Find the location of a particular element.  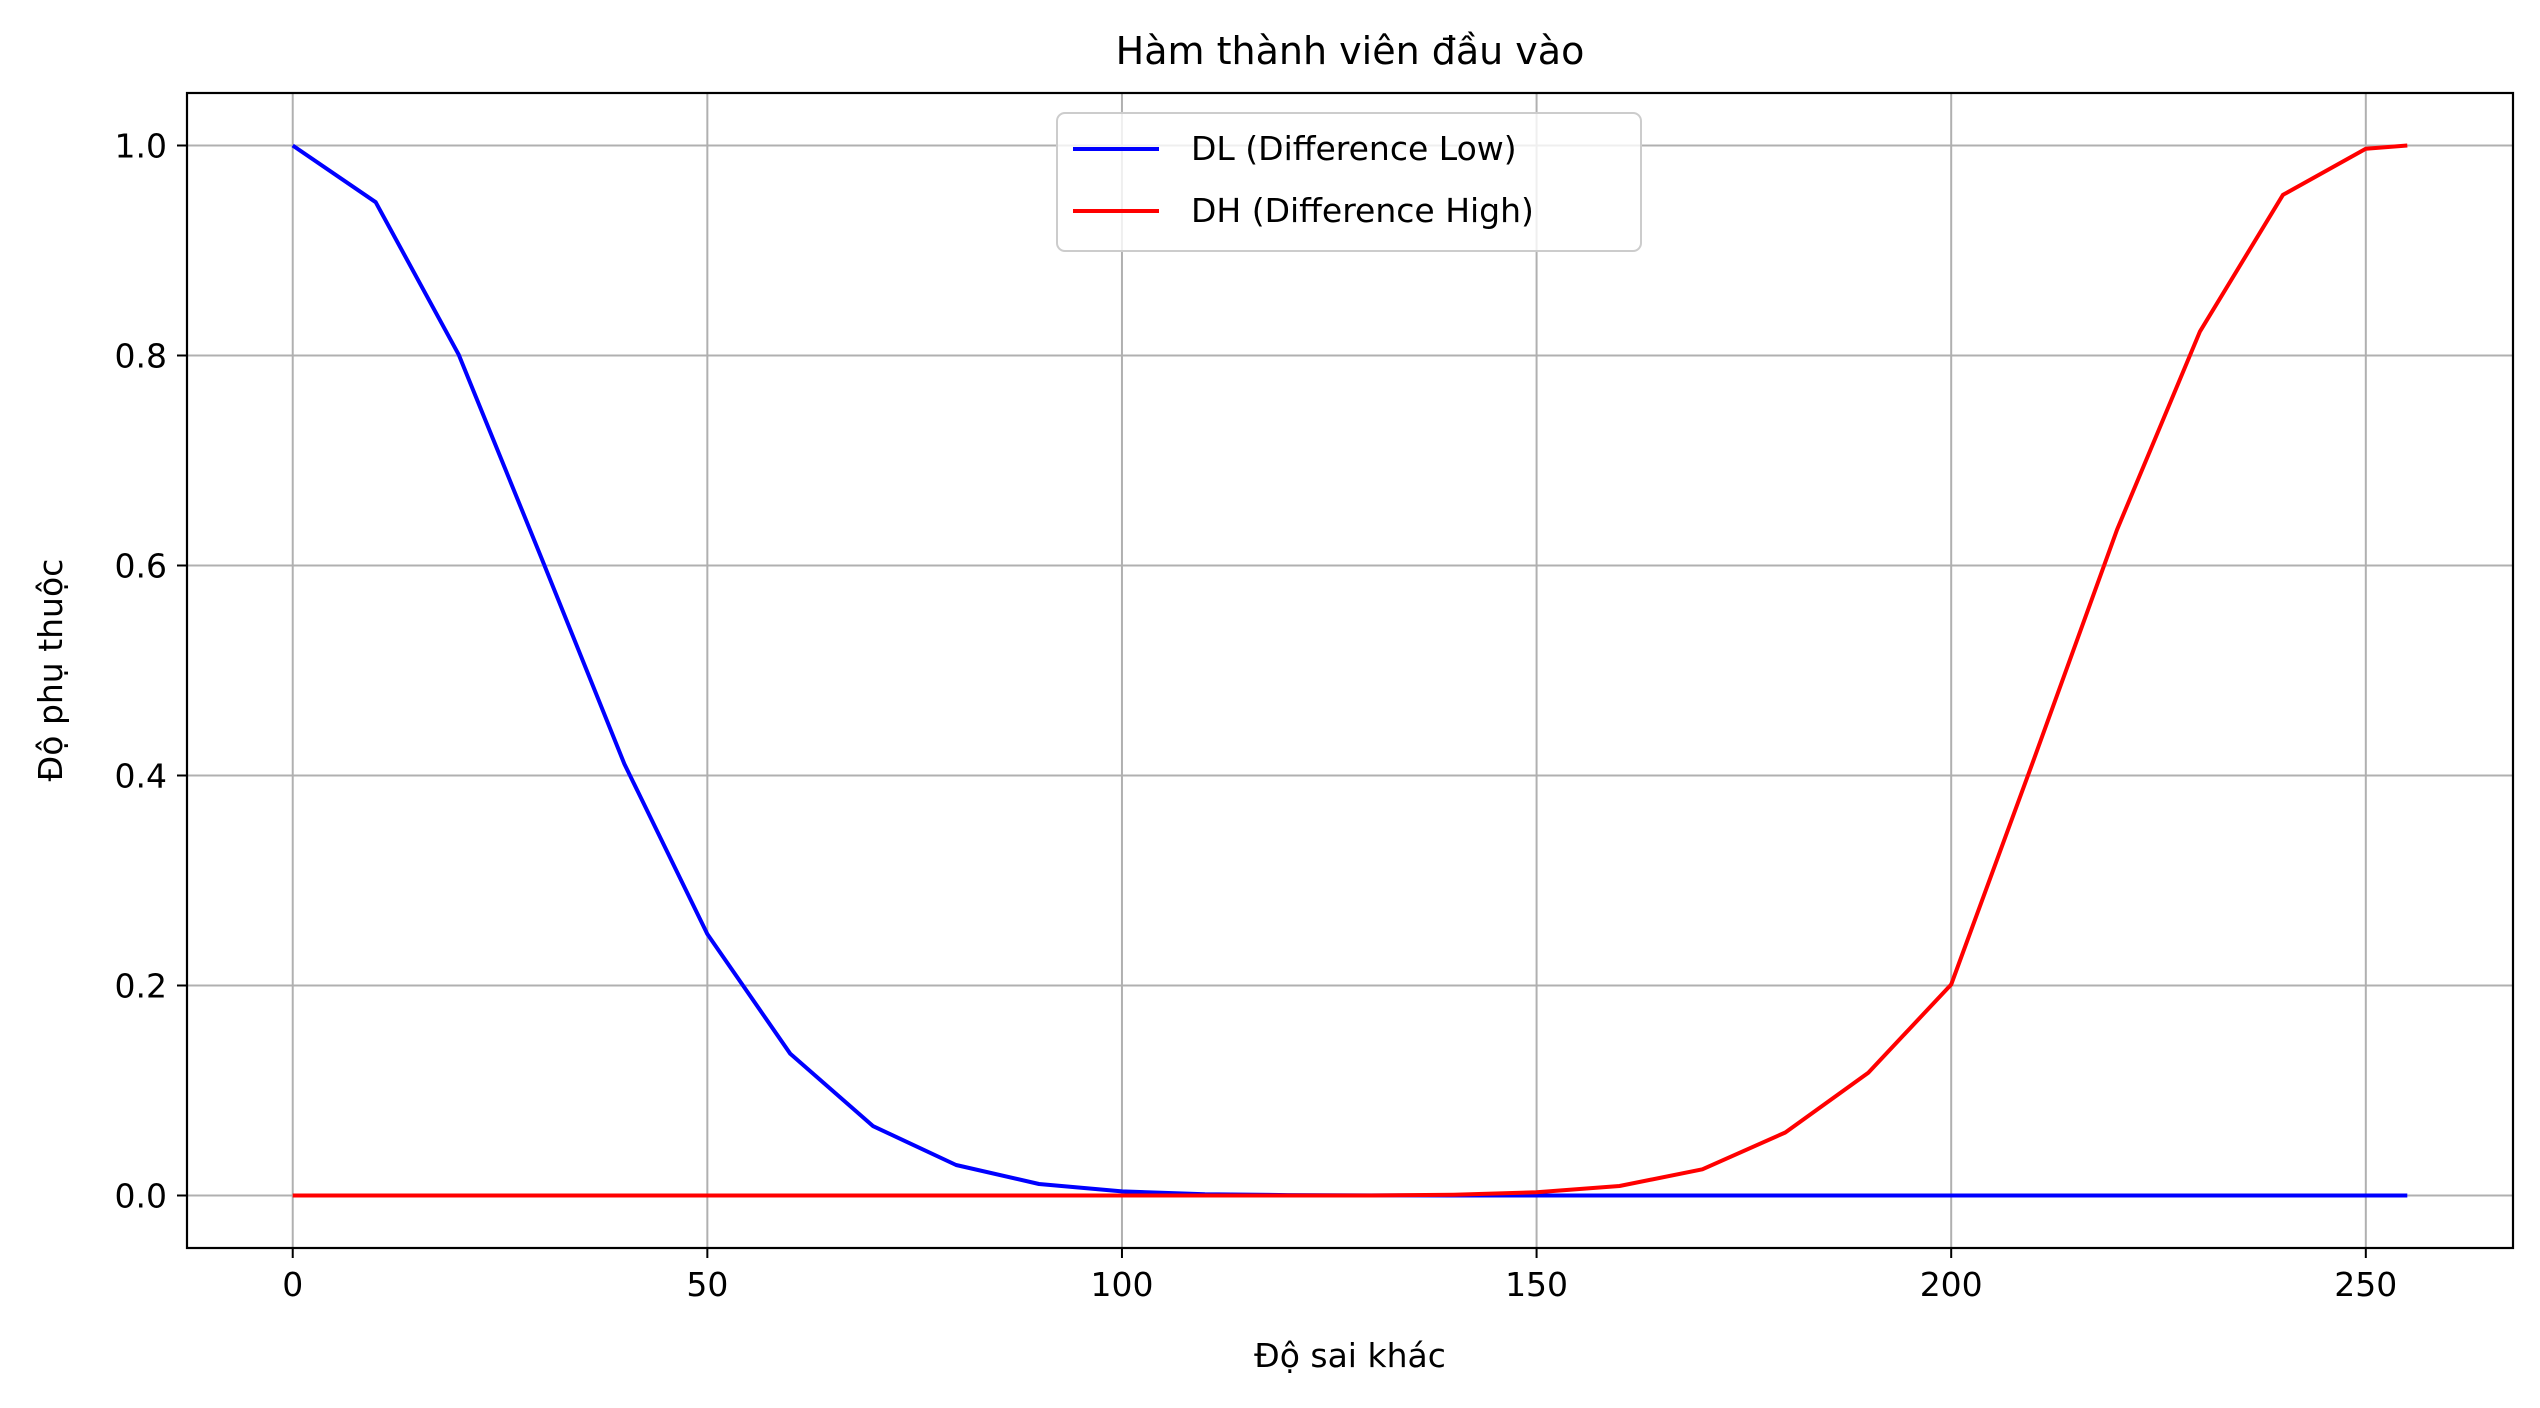

y-tick-label: 0.4 is located at coordinates (141, 776).